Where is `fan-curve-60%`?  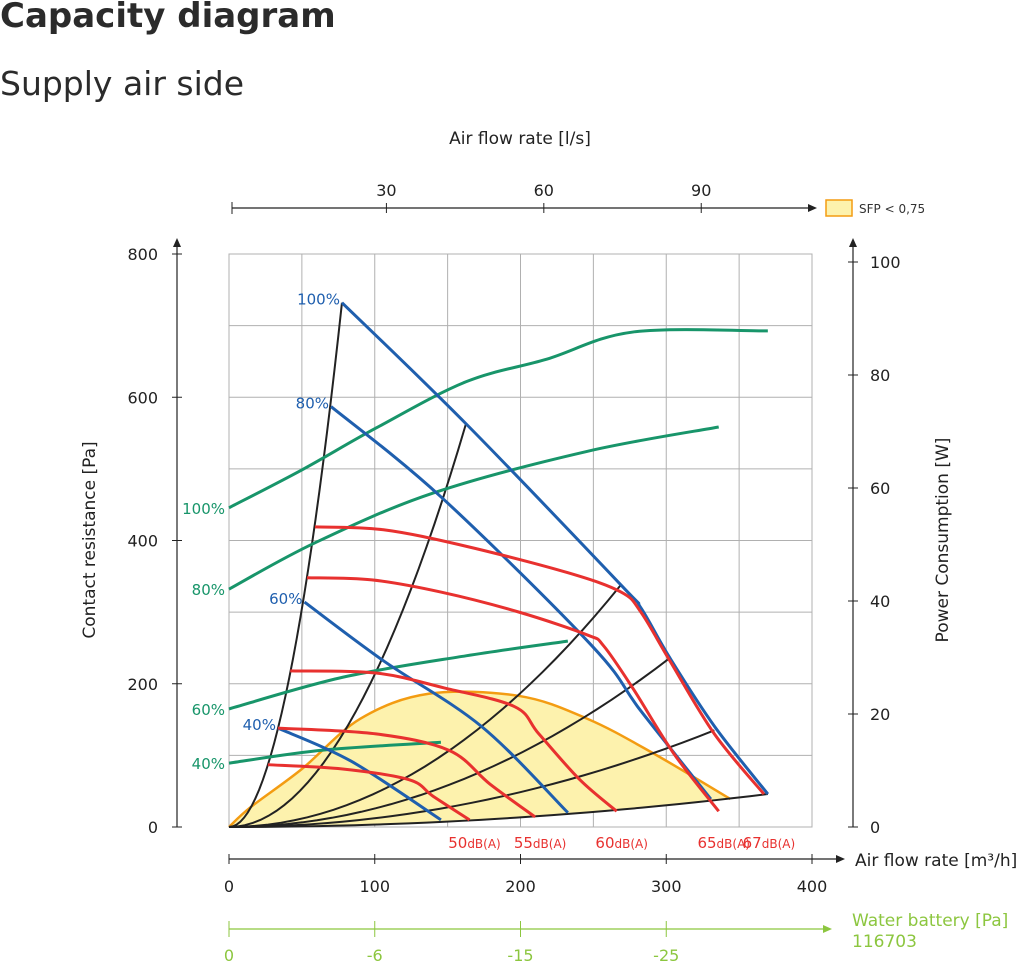 fan-curve-60% is located at coordinates (436, 707).